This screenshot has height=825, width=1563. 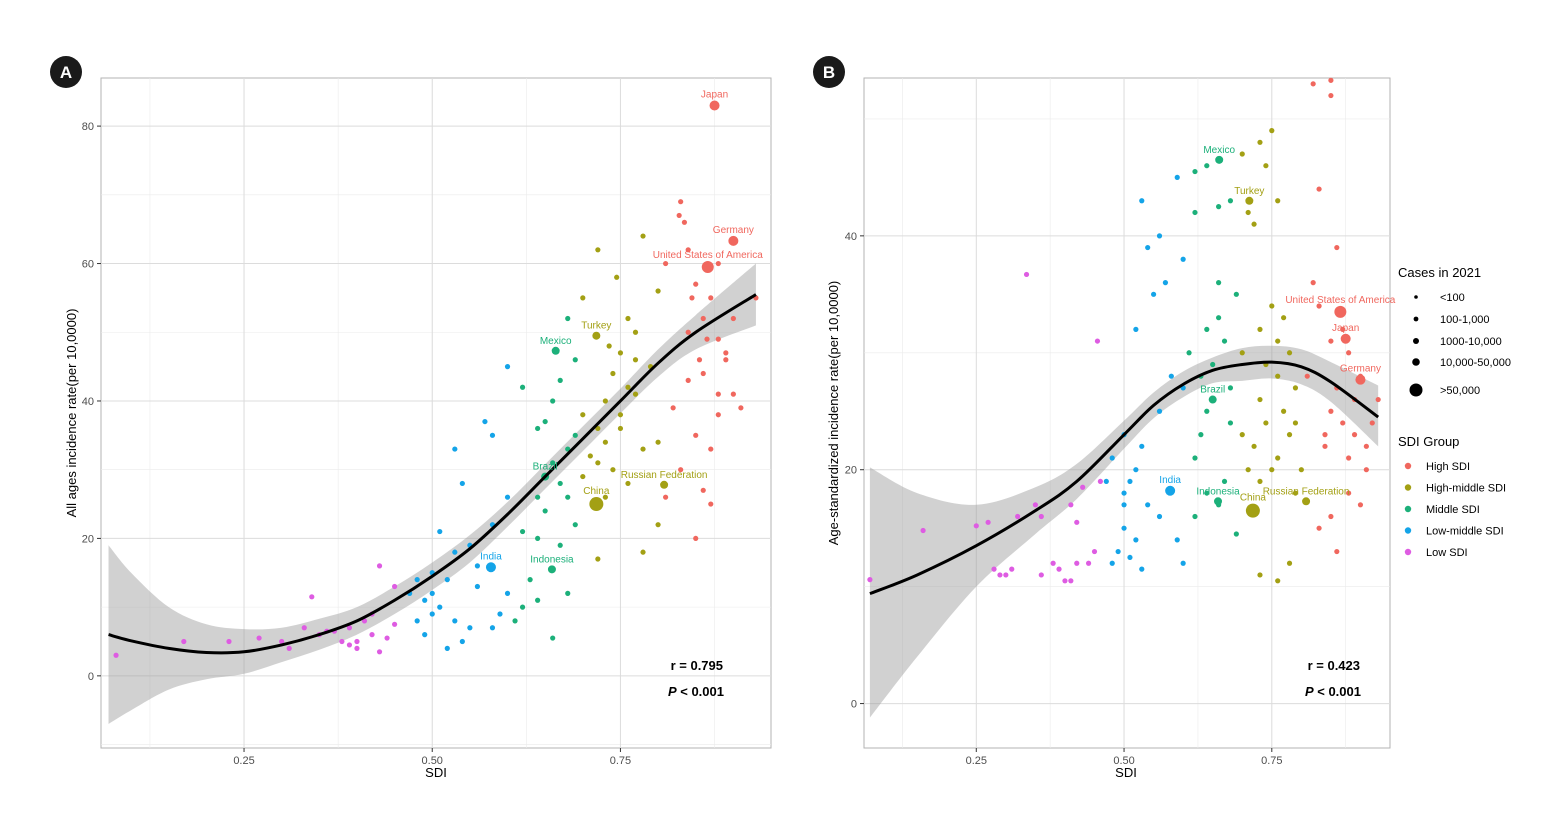 What do you see at coordinates (1218, 491) in the screenshot?
I see `point-label: Indonesia` at bounding box center [1218, 491].